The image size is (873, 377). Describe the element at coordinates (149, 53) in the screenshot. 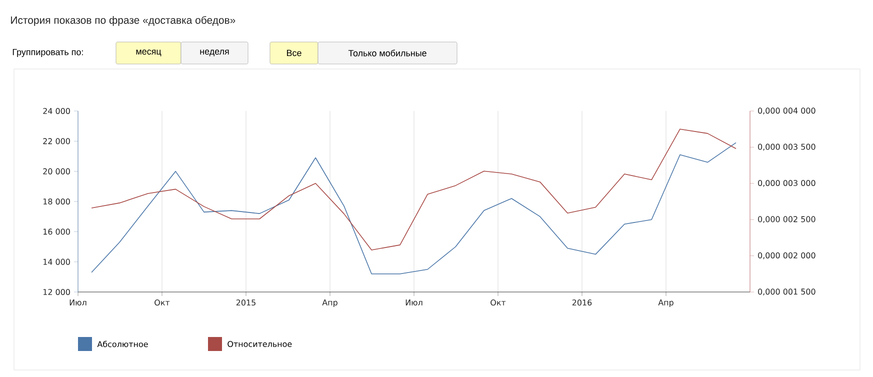

I see `text: месяц` at that location.